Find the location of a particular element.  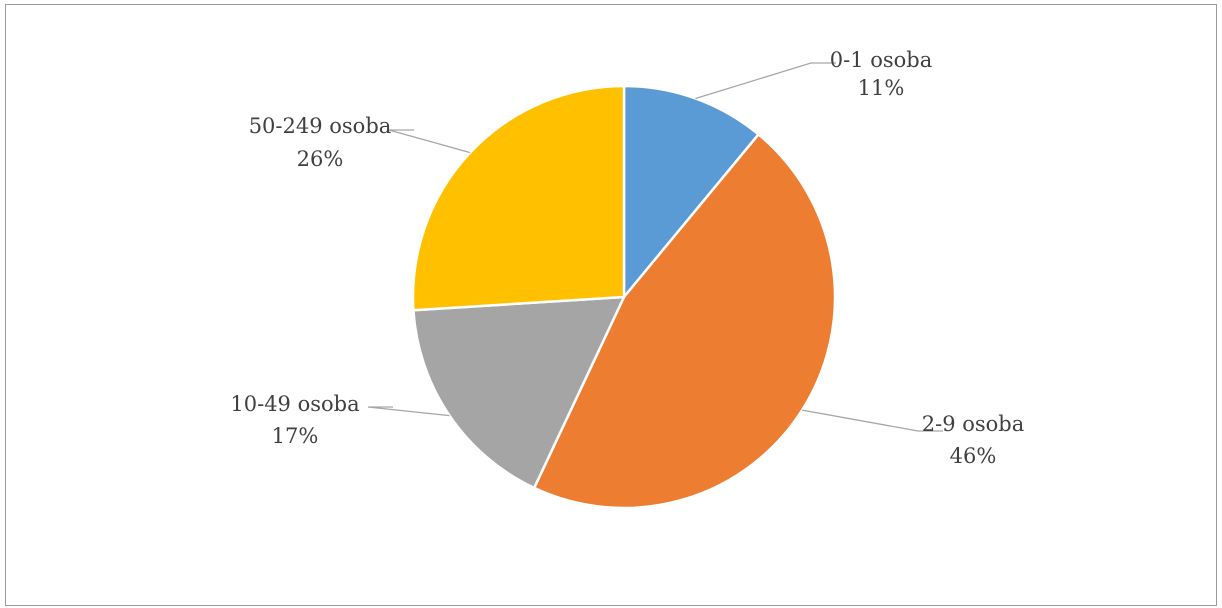

leader-line-2-9-osoba is located at coordinates (872, 420).